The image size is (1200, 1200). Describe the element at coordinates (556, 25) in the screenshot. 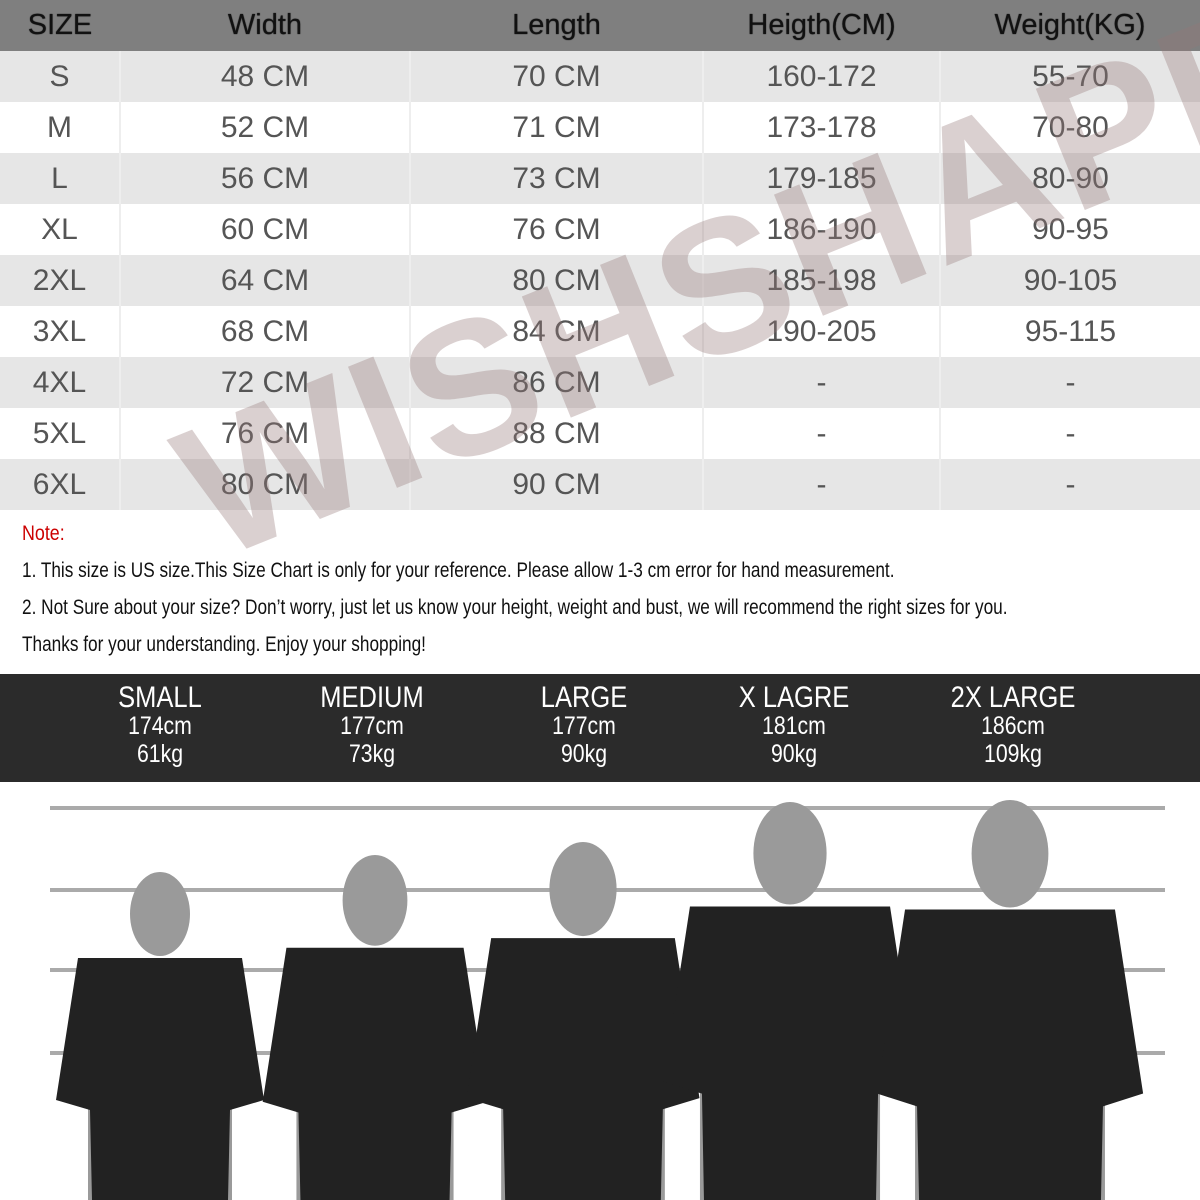

I see `header-length: Length` at that location.